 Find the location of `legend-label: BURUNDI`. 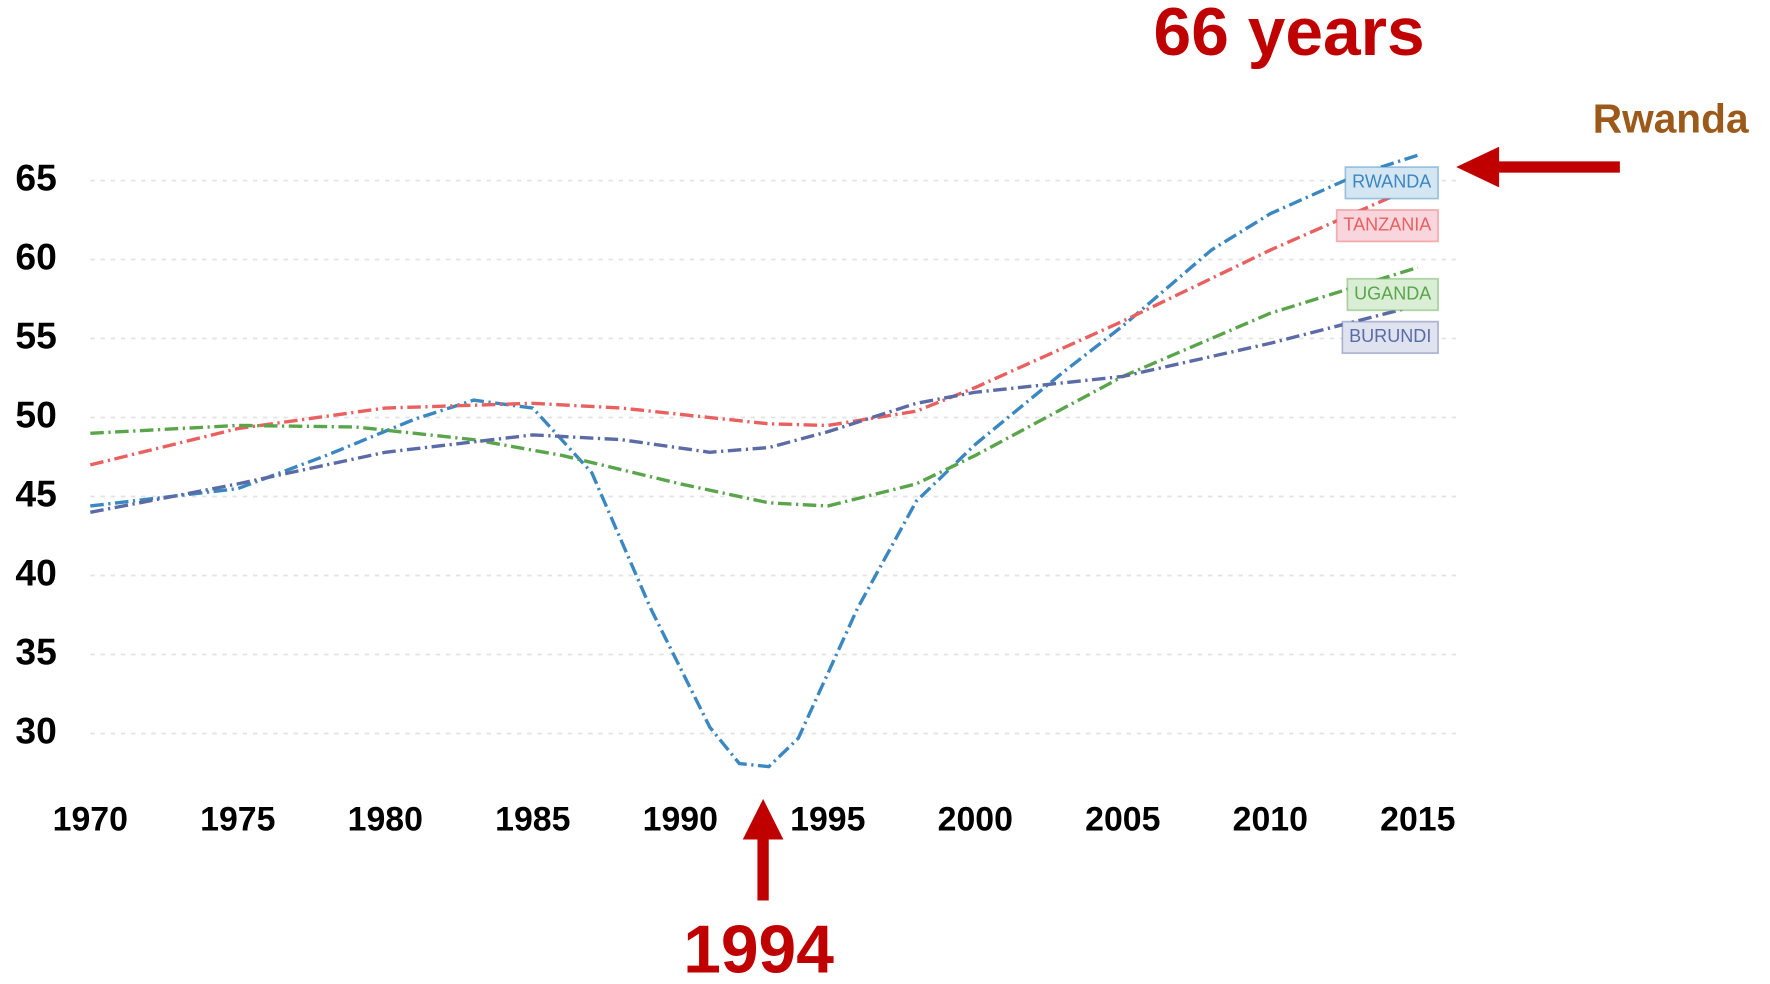

legend-label: BURUNDI is located at coordinates (1390, 336).